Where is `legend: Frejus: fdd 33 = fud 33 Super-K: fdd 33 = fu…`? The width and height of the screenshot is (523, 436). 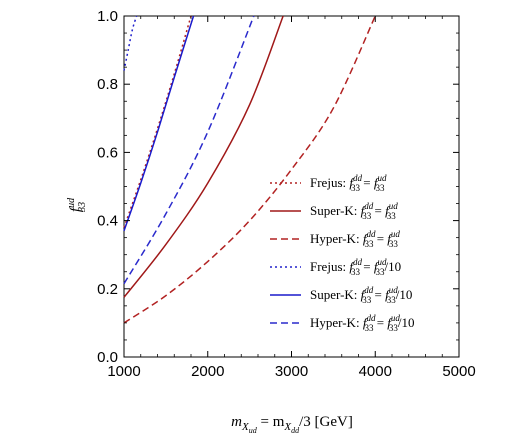 legend: Frejus: fdd 33 = fud 33 Super-K: fdd 33 = fu… is located at coordinates (342, 253).